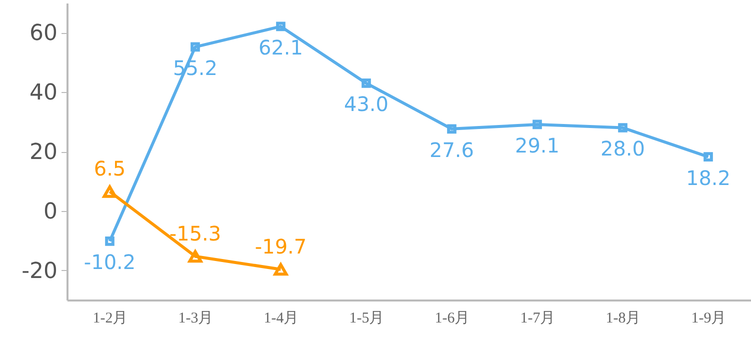  Describe the element at coordinates (110, 168) in the screenshot. I see `data-label: 6.5` at that location.